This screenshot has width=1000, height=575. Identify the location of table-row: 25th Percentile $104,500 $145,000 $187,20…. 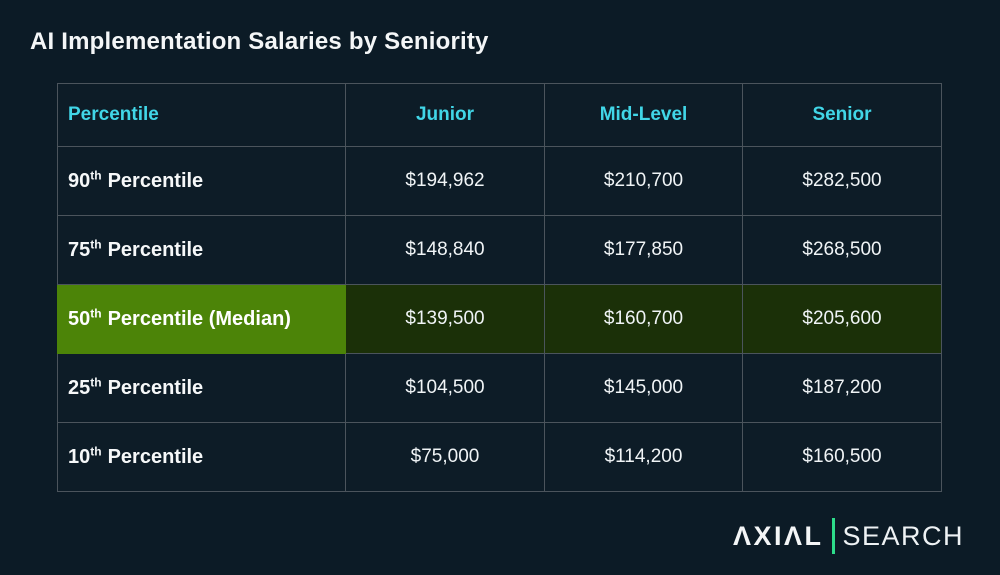
(499, 388).